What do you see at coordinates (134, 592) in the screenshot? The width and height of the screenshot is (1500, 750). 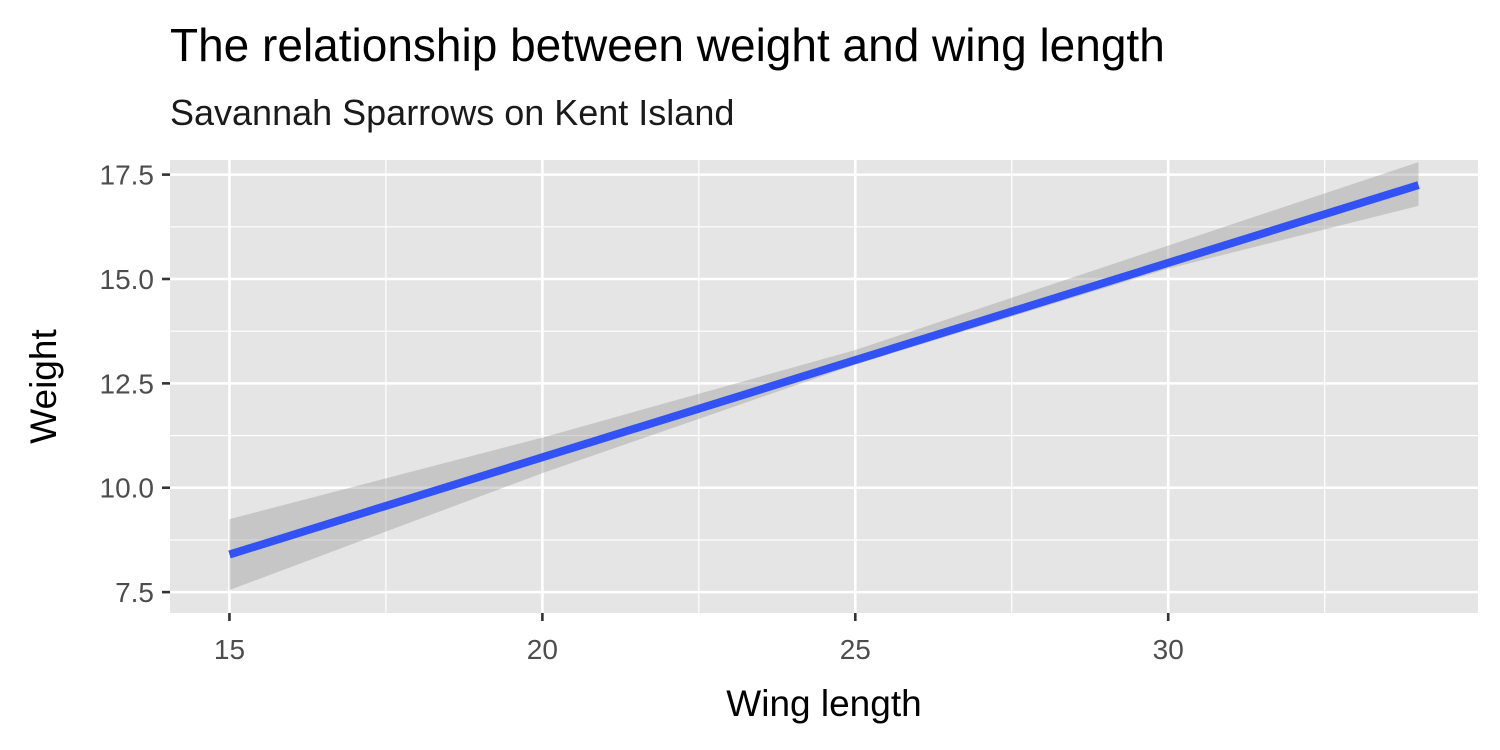 I see `y-tick-label: 7.5` at bounding box center [134, 592].